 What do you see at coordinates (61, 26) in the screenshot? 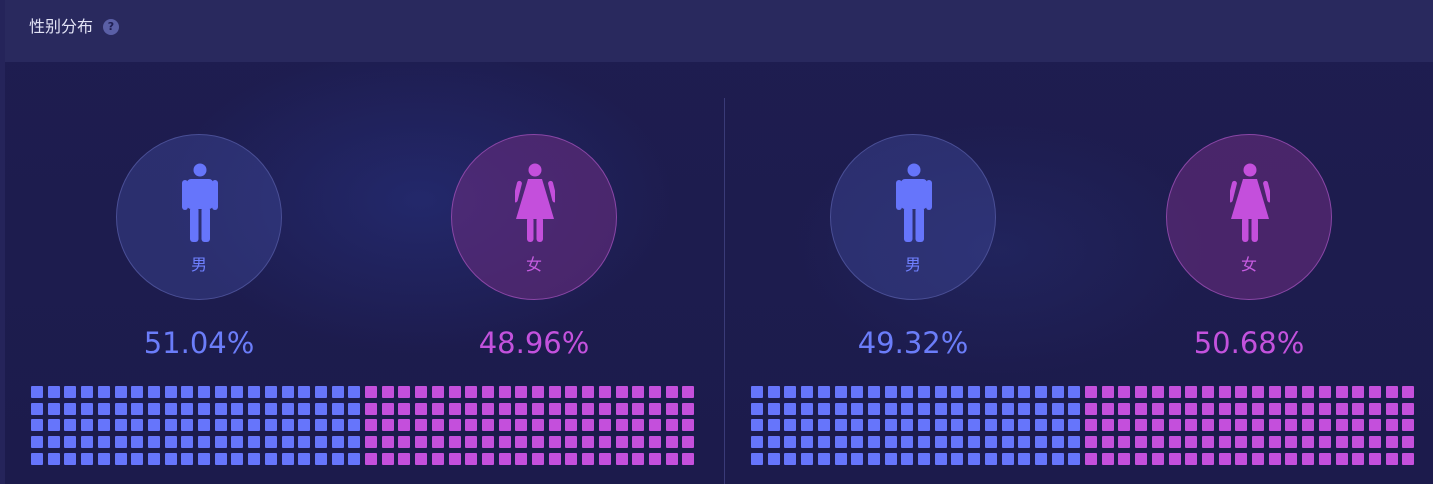
I see `page-title: 性别分布` at bounding box center [61, 26].